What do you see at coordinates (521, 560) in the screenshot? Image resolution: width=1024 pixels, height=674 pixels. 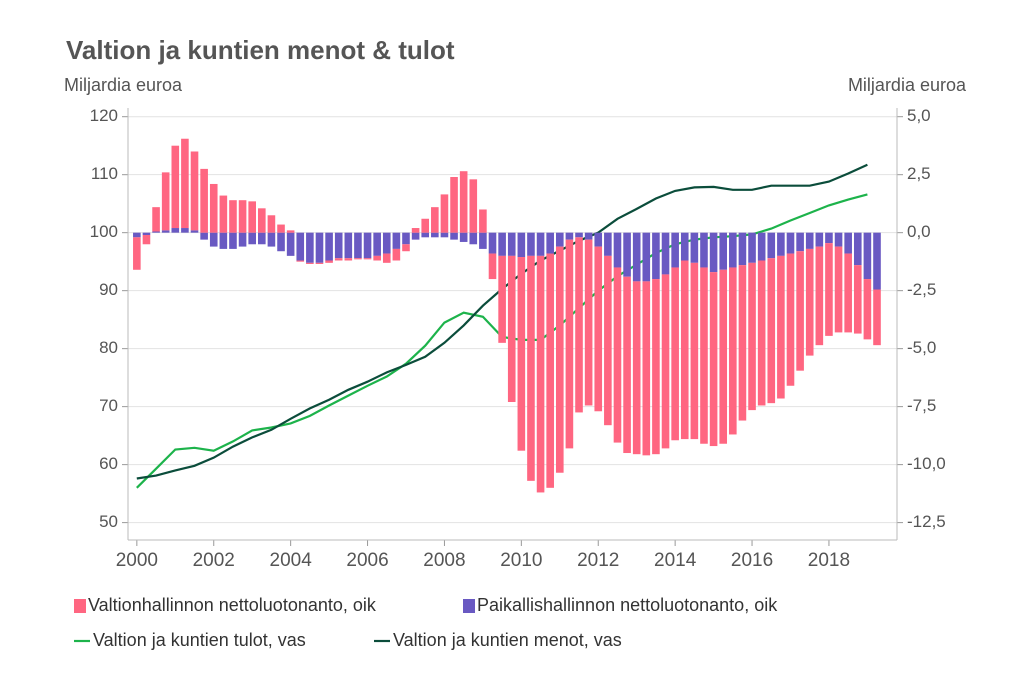 I see `x-tick-label: 2010` at bounding box center [521, 560].